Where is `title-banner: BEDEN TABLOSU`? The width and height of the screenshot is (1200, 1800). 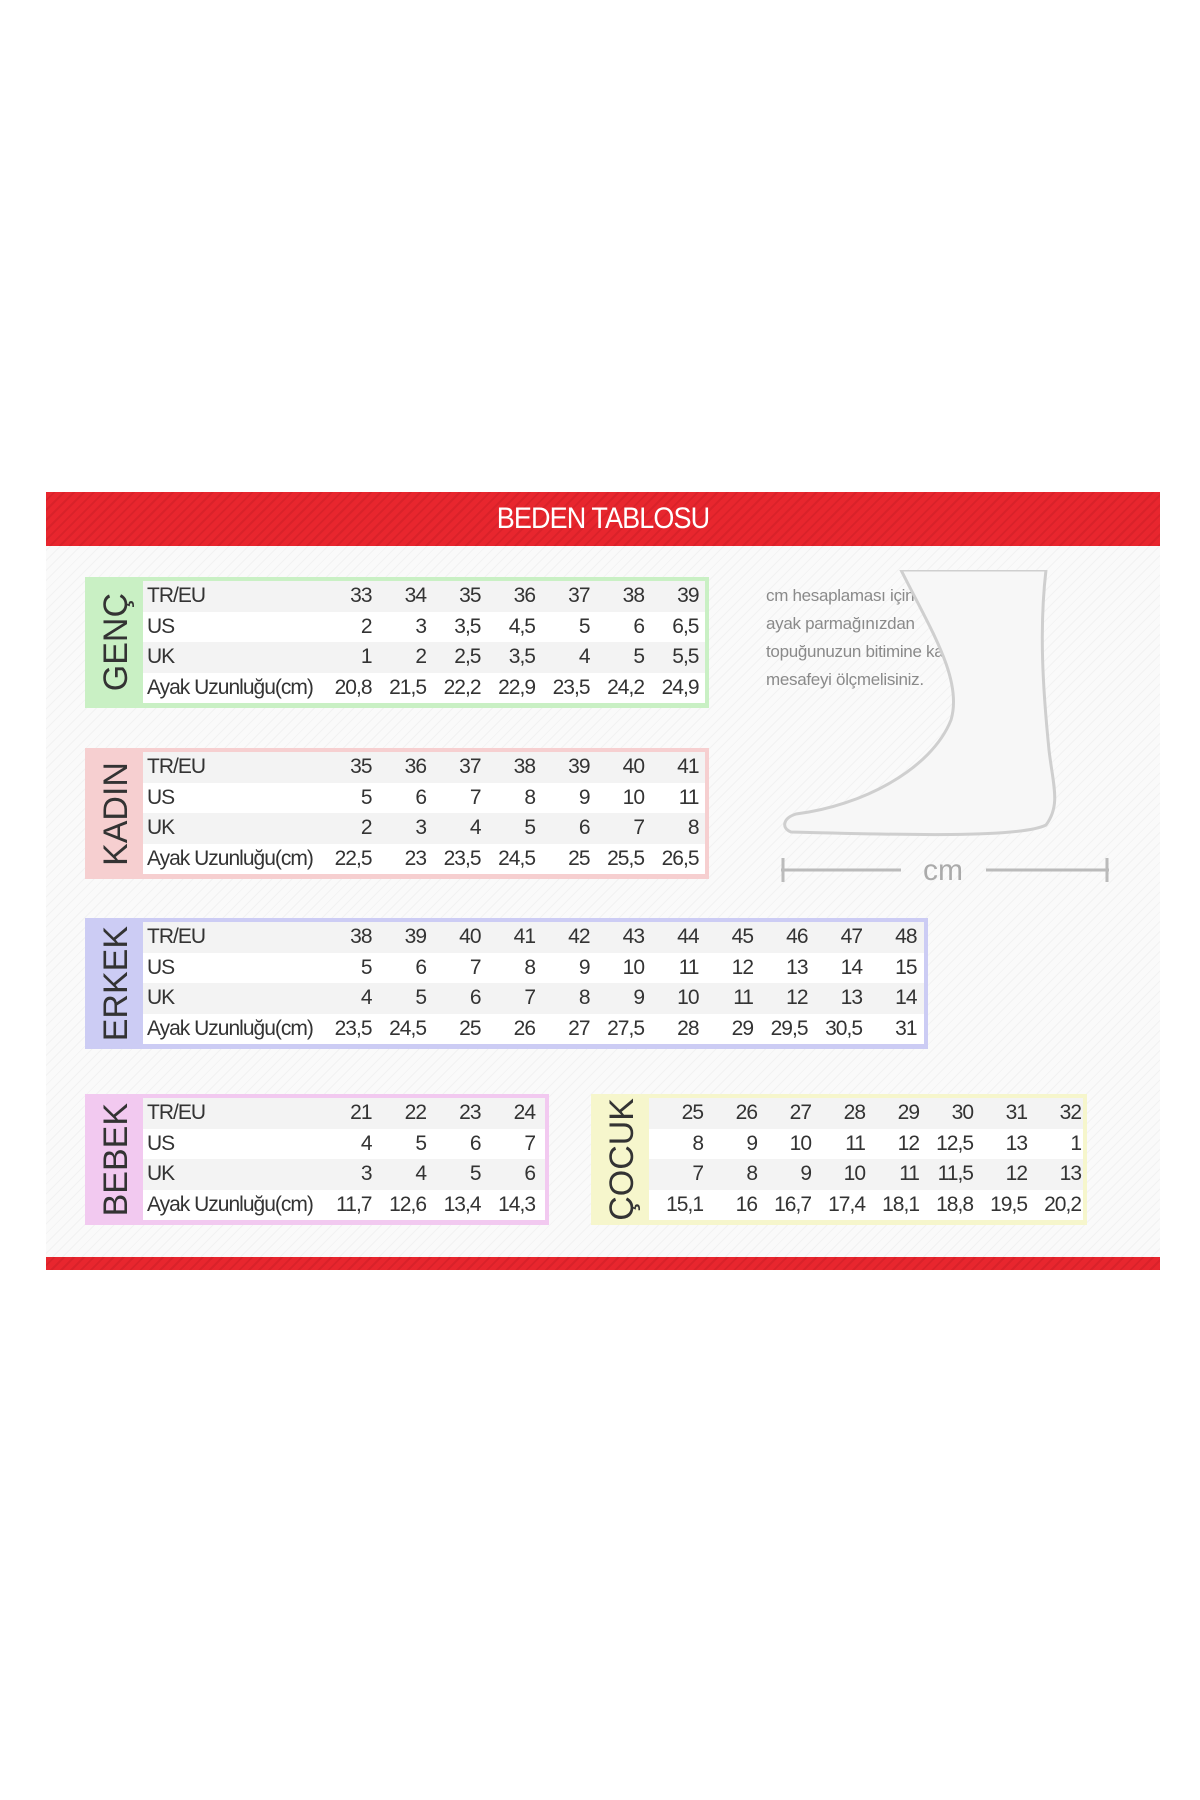 title-banner: BEDEN TABLOSU is located at coordinates (603, 519).